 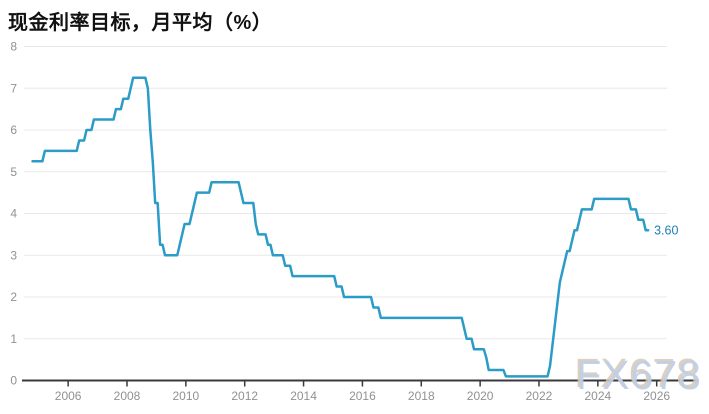 What do you see at coordinates (186, 396) in the screenshot?
I see `x-axis-tick-label: 2010` at bounding box center [186, 396].